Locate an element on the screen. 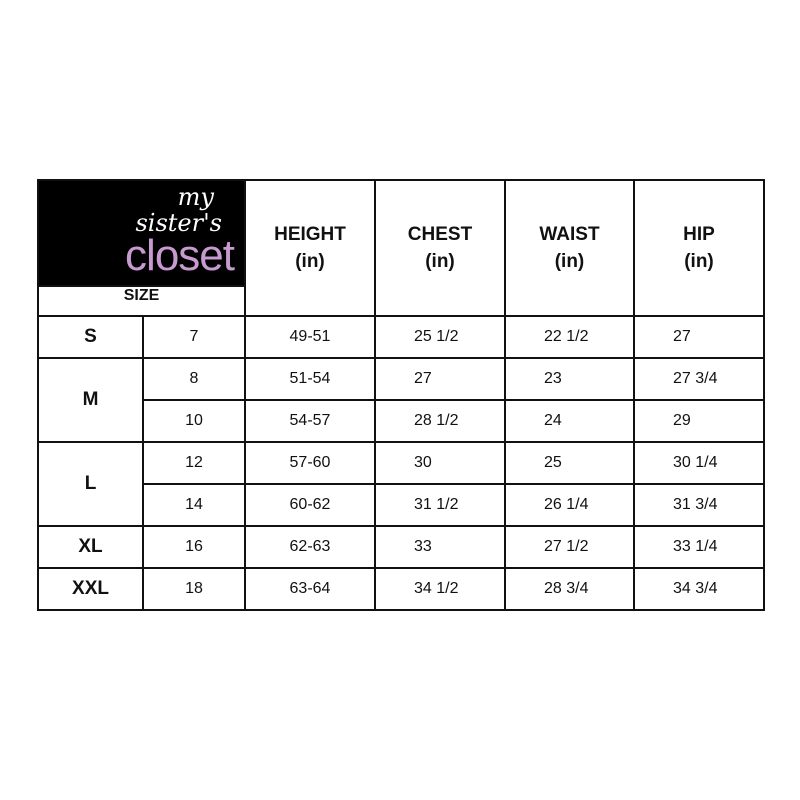  logo-cell: my sister's closet SIZE is located at coordinates (141, 248).